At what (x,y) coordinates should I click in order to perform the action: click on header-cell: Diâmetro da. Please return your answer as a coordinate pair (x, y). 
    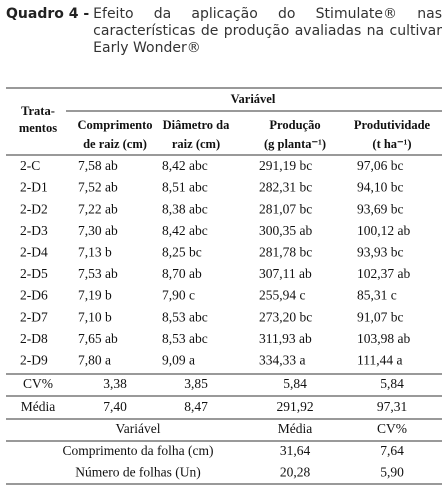
    Looking at the image, I should click on (197, 125).